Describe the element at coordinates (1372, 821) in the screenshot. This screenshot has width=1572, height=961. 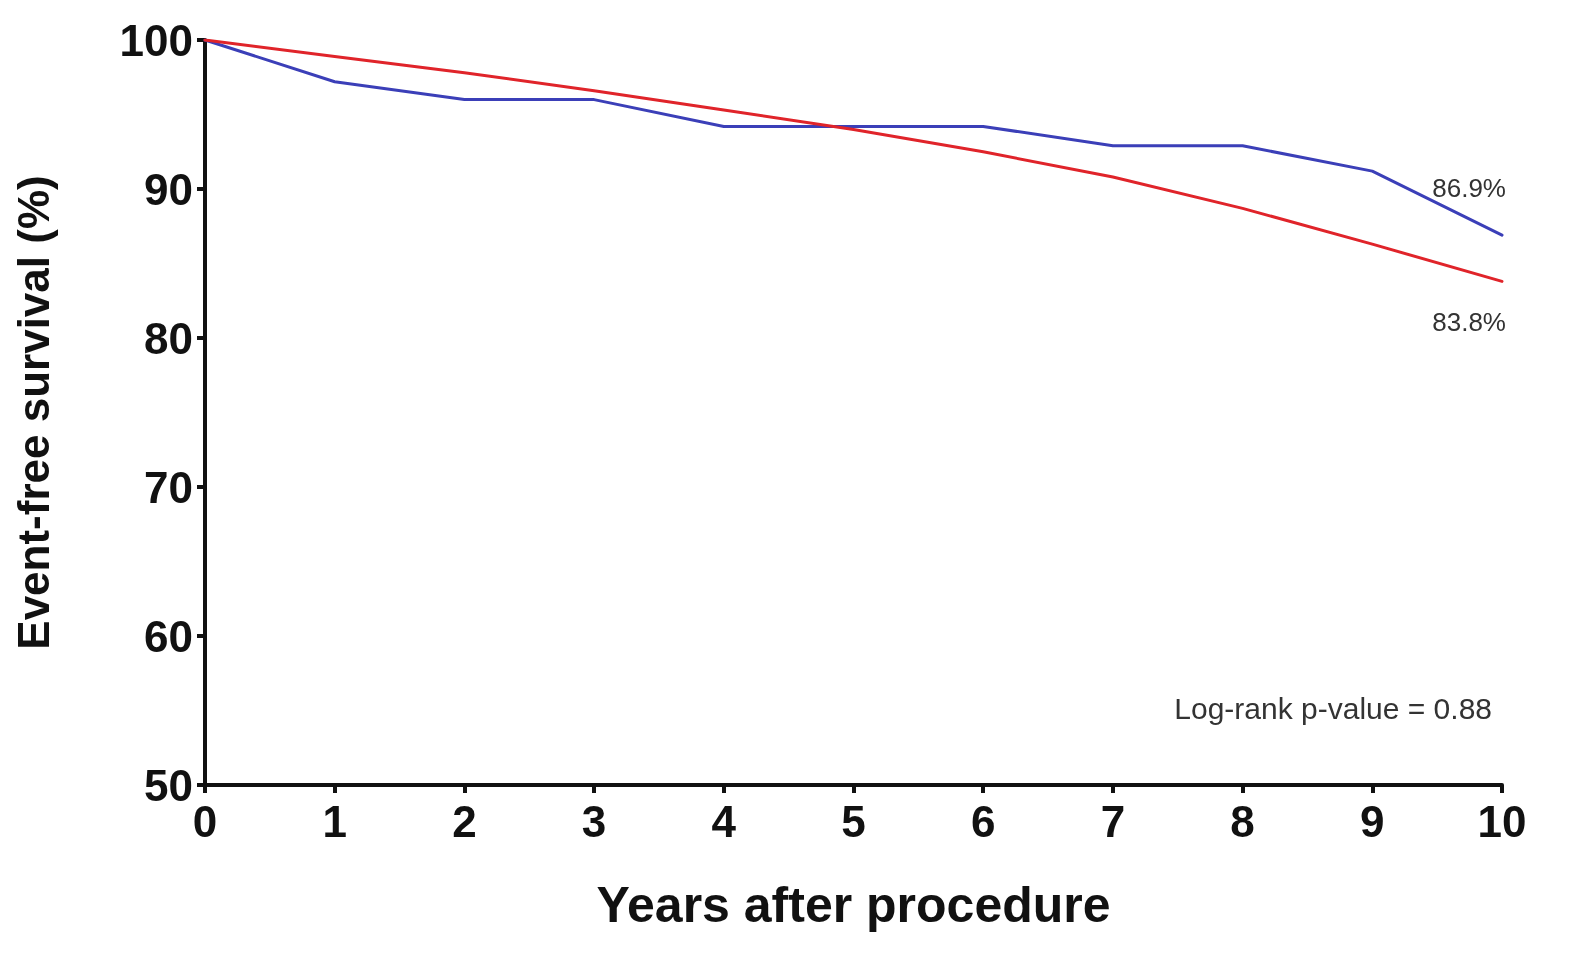
I see `x-tick-label: 9` at that location.